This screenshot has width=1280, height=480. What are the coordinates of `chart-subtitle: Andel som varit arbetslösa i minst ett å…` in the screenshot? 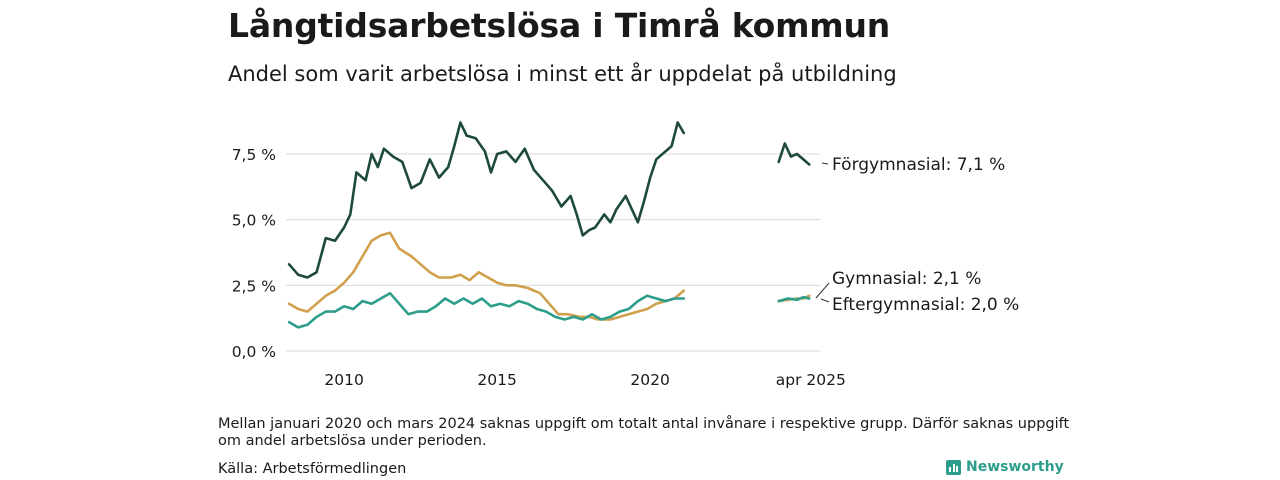 It's located at (562, 74).